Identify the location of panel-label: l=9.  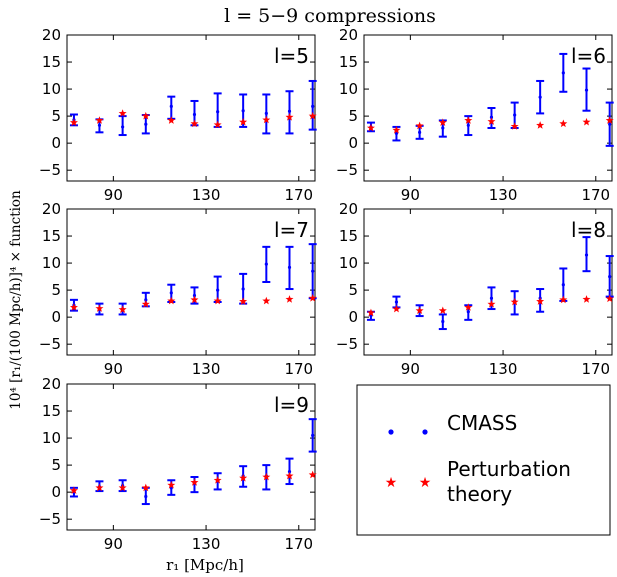
(291, 405).